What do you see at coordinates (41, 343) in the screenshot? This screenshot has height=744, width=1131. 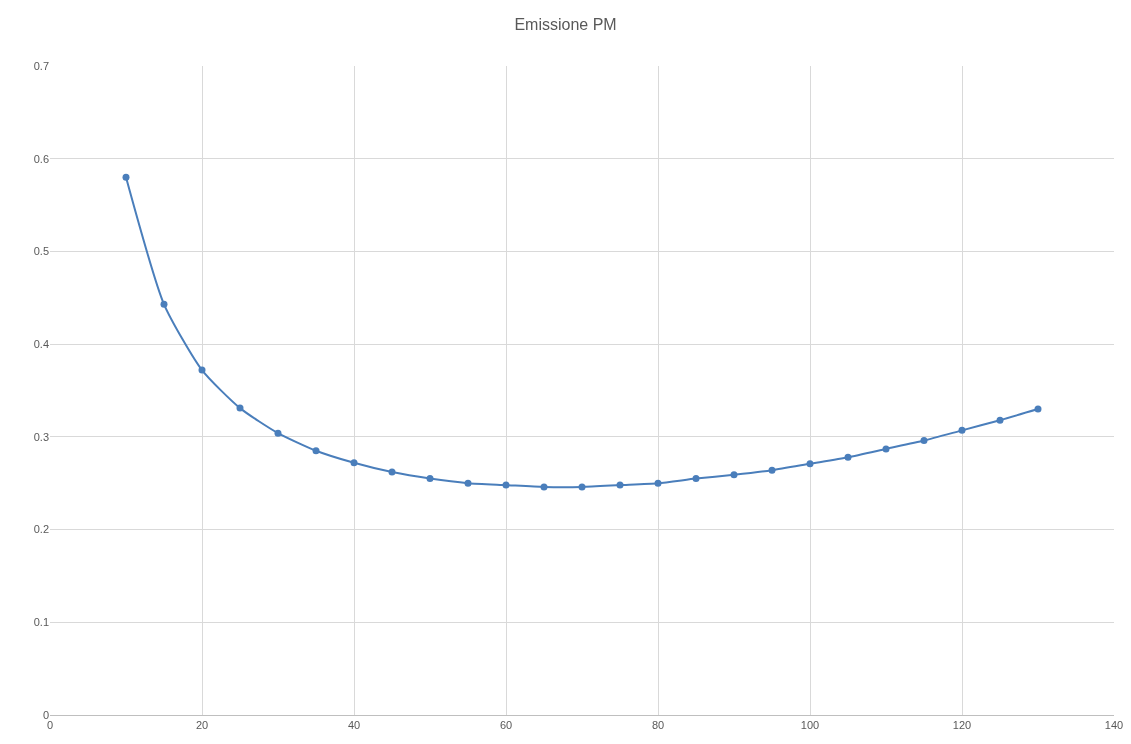 I see `y-tick-label: 0.4` at bounding box center [41, 343].